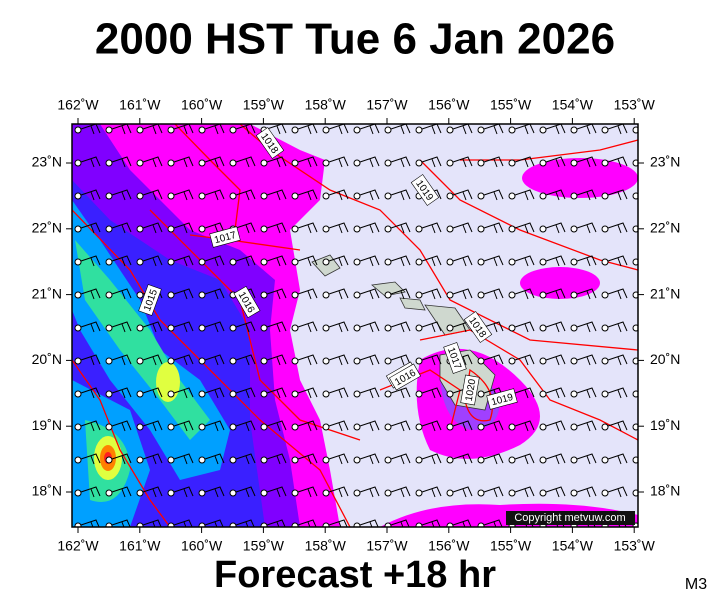  Describe the element at coordinates (355, 39) in the screenshot. I see `title: 2000 HST Tue 6 Jan 2026` at that location.